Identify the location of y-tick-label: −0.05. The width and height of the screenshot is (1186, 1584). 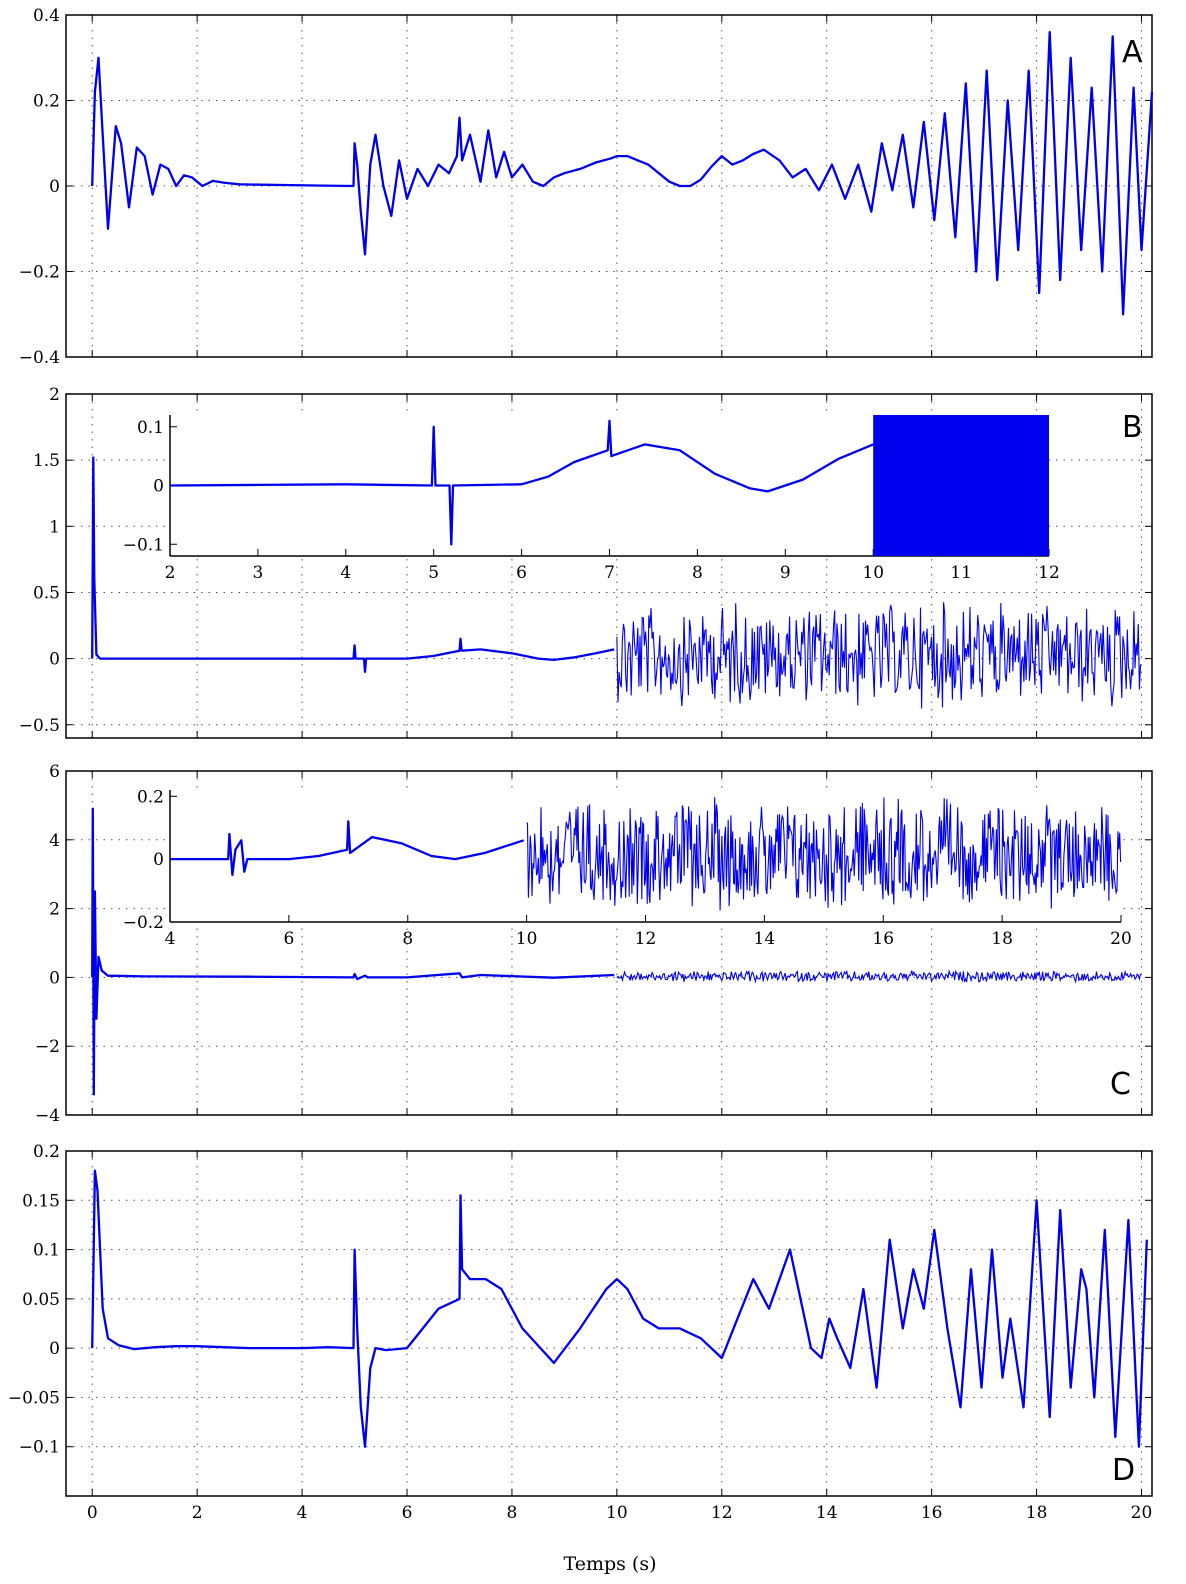
(34, 1398).